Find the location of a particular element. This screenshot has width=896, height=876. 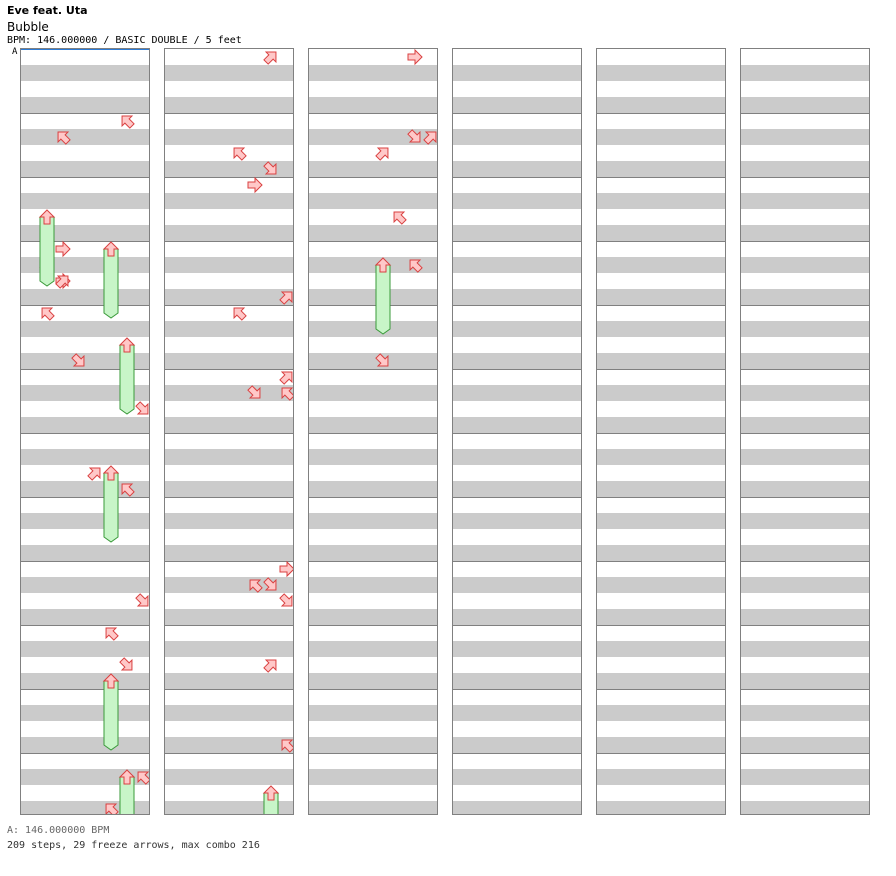

chart-info: BPM: 146.000000 / BASIC DOUBLE / 5 feet is located at coordinates (124, 40).